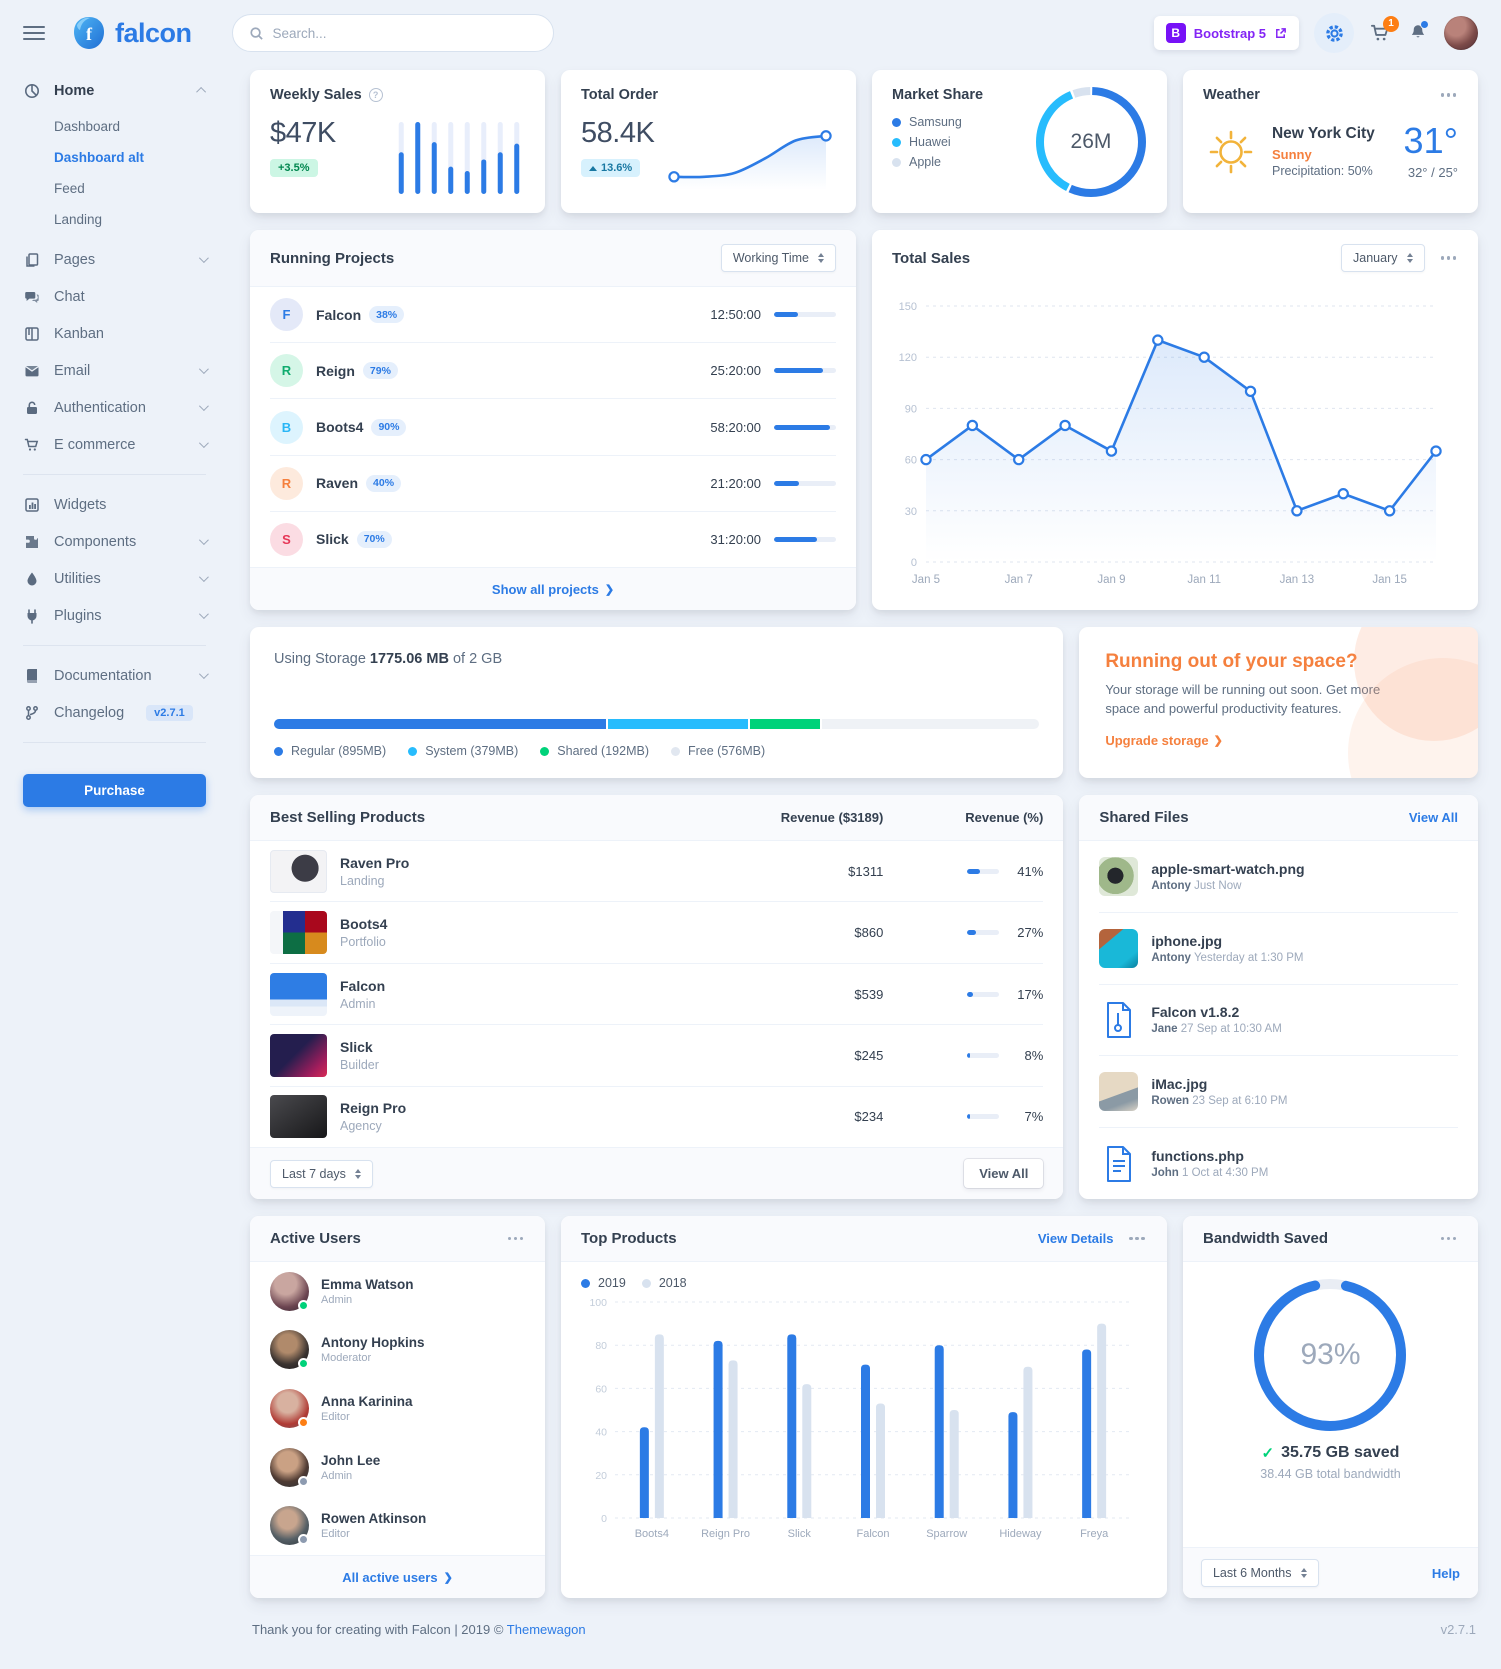 This screenshot has width=1501, height=1669. What do you see at coordinates (356, 1046) in the screenshot?
I see `product-name: Slick` at bounding box center [356, 1046].